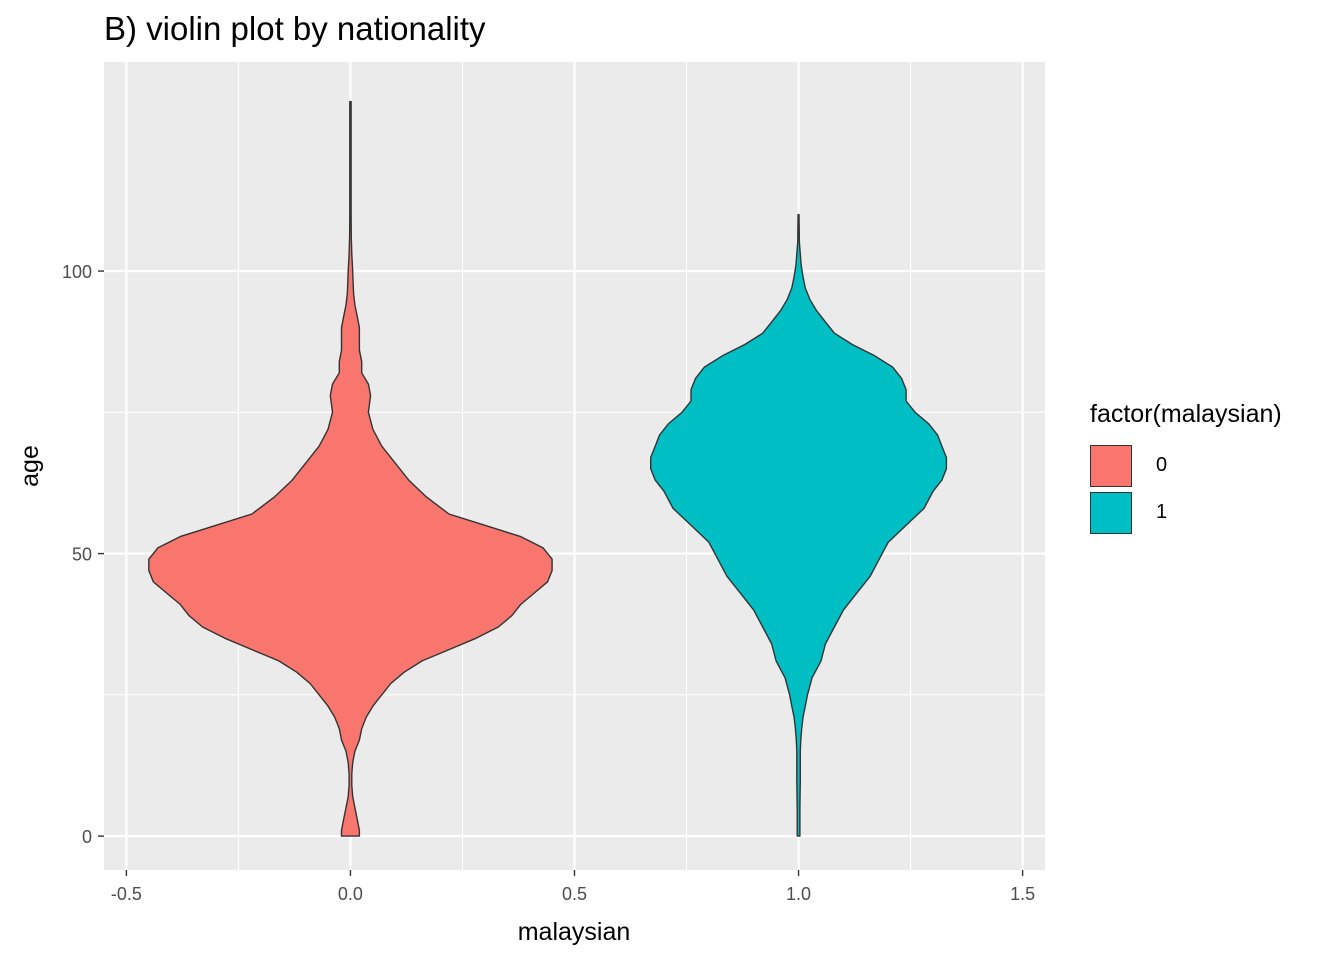 This screenshot has height=960, width=1344. What do you see at coordinates (126, 894) in the screenshot?
I see `x-tick-label: -0.5` at bounding box center [126, 894].